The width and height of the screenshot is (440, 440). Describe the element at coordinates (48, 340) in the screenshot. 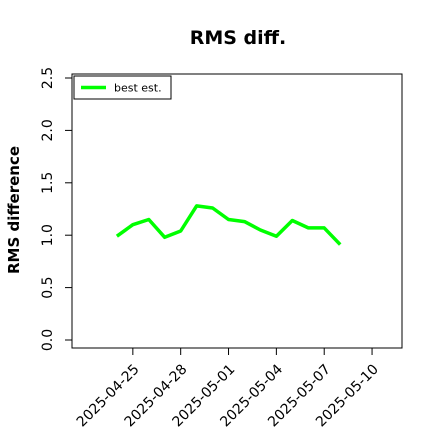

I see `y-tick-label: 0.0` at that location.